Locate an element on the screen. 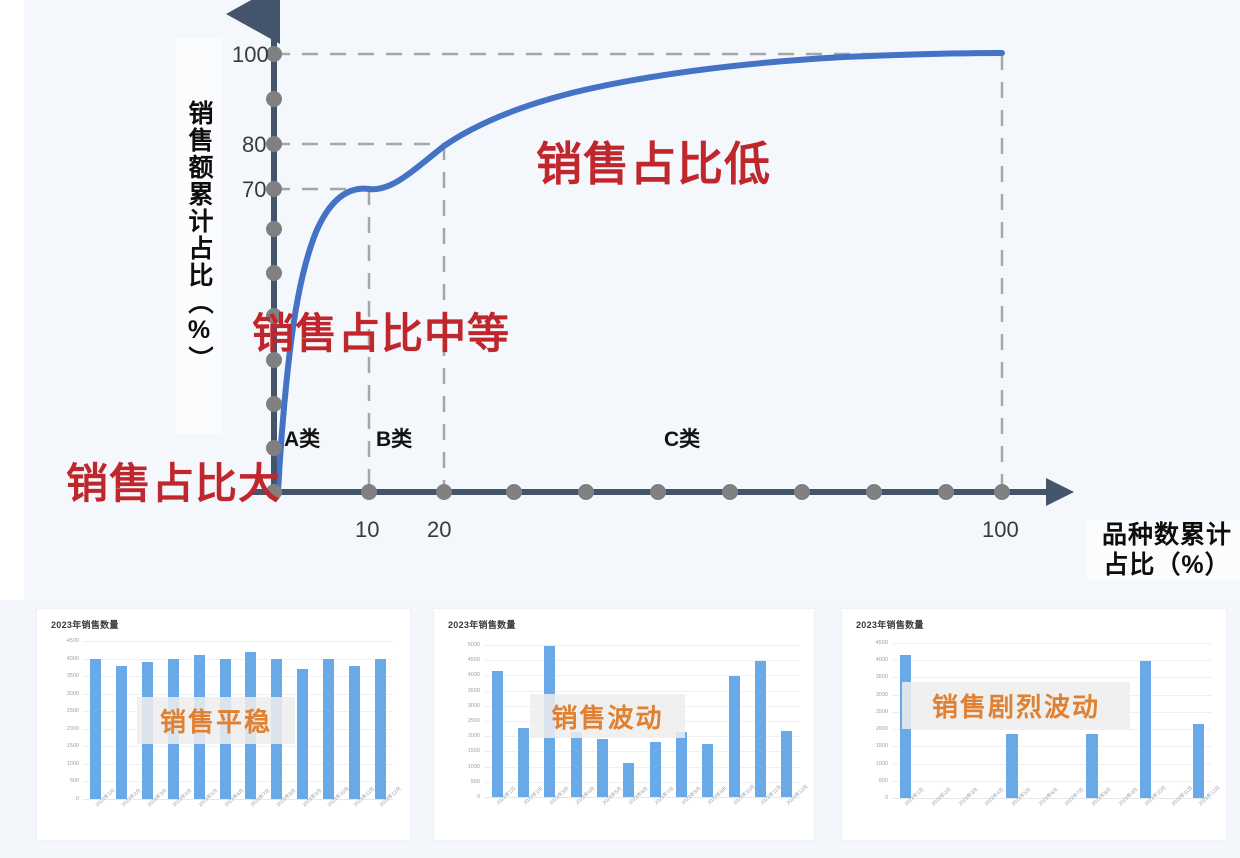 The height and width of the screenshot is (858, 1240). annotation-large-share: 销售占比大 is located at coordinates (174, 483).